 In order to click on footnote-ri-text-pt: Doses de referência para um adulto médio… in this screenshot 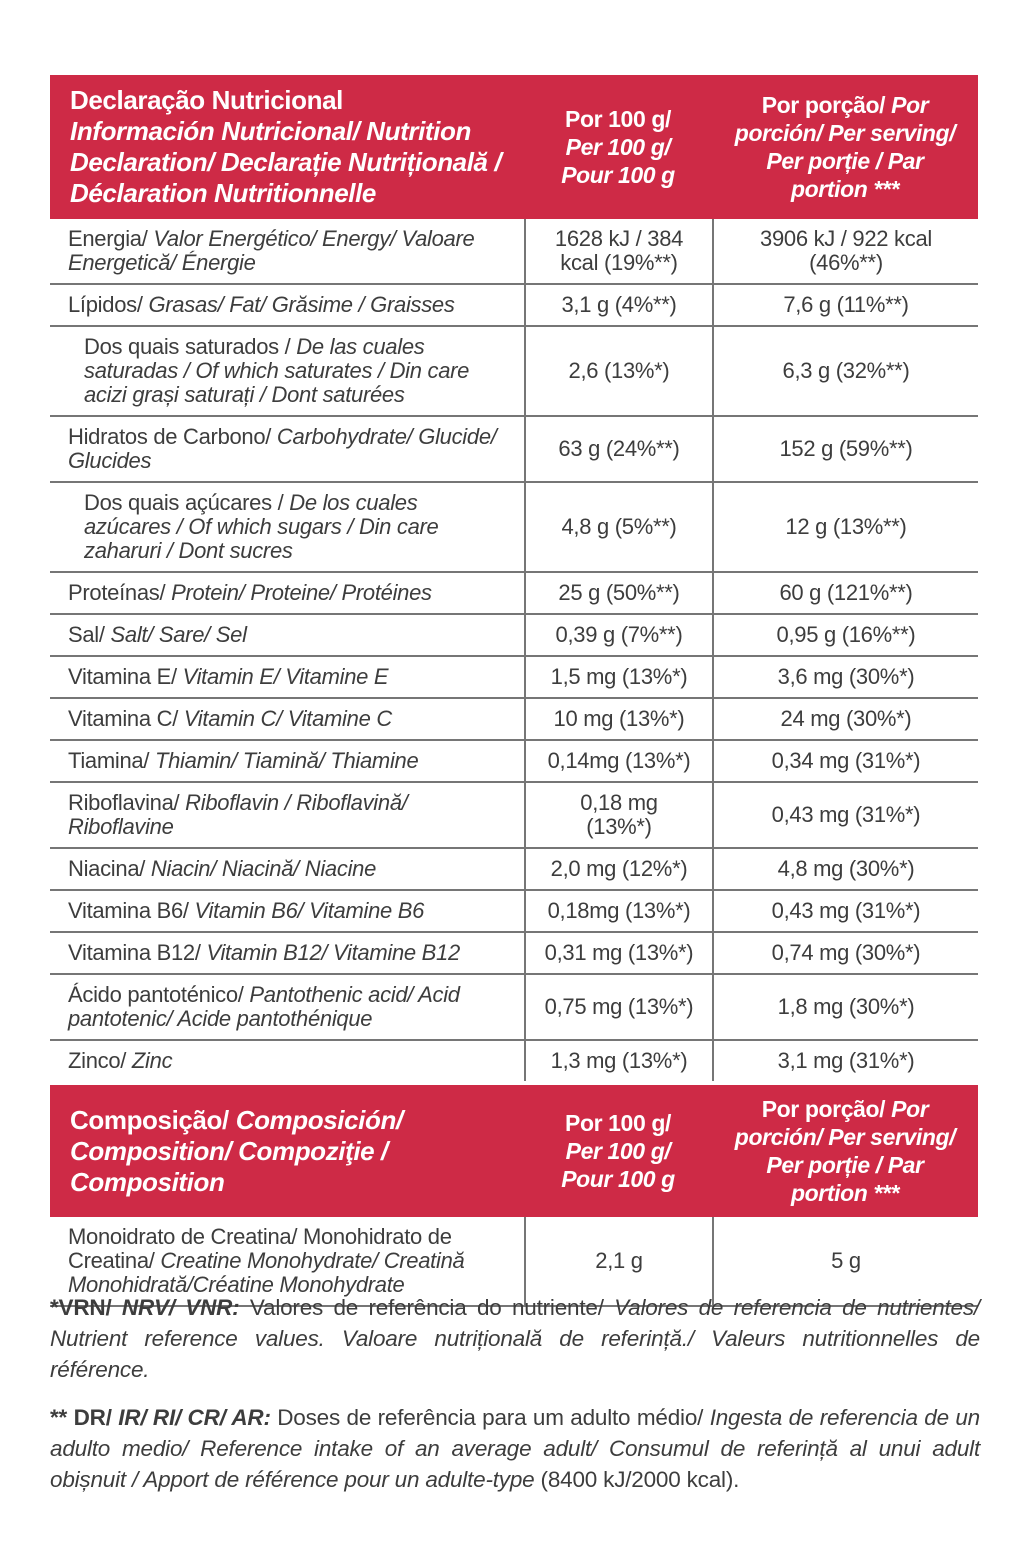, I will do `click(490, 1417)`.